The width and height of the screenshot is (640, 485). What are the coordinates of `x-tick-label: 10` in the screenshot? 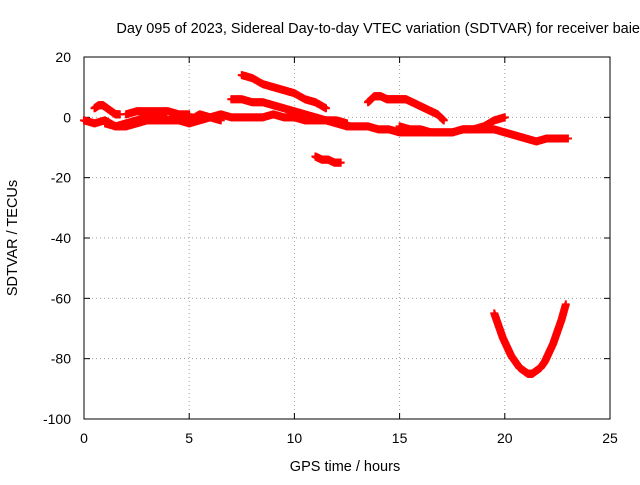 It's located at (295, 438).